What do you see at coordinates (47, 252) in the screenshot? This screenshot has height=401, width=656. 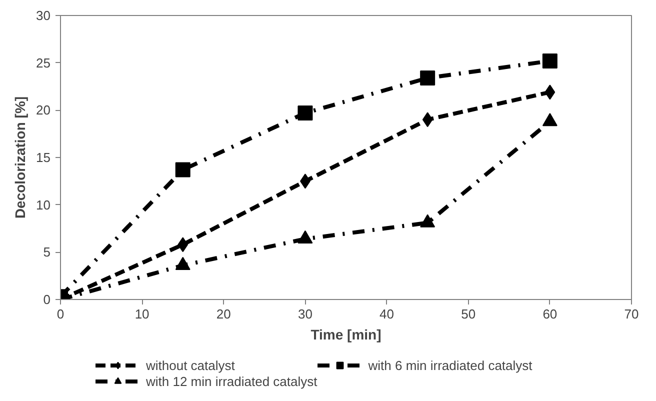 I see `y-tick-label: 5` at bounding box center [47, 252].